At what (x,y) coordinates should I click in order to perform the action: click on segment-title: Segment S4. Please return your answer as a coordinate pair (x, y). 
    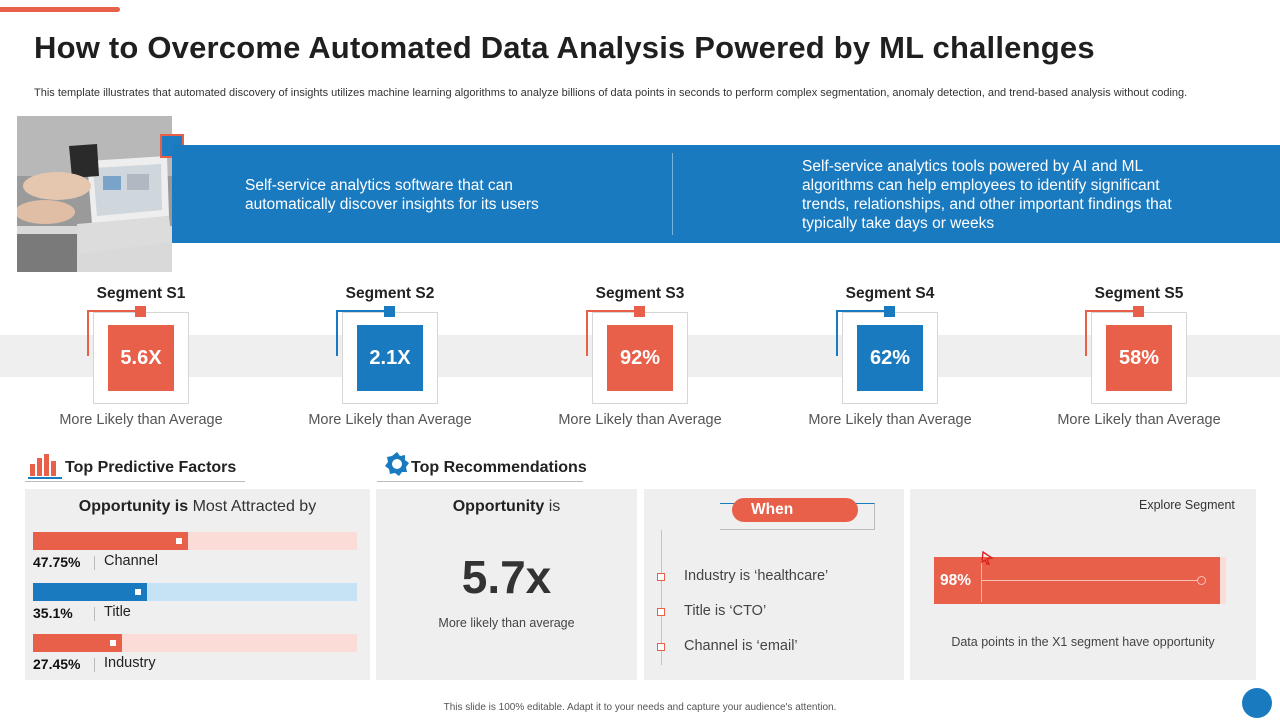
    Looking at the image, I should click on (890, 293).